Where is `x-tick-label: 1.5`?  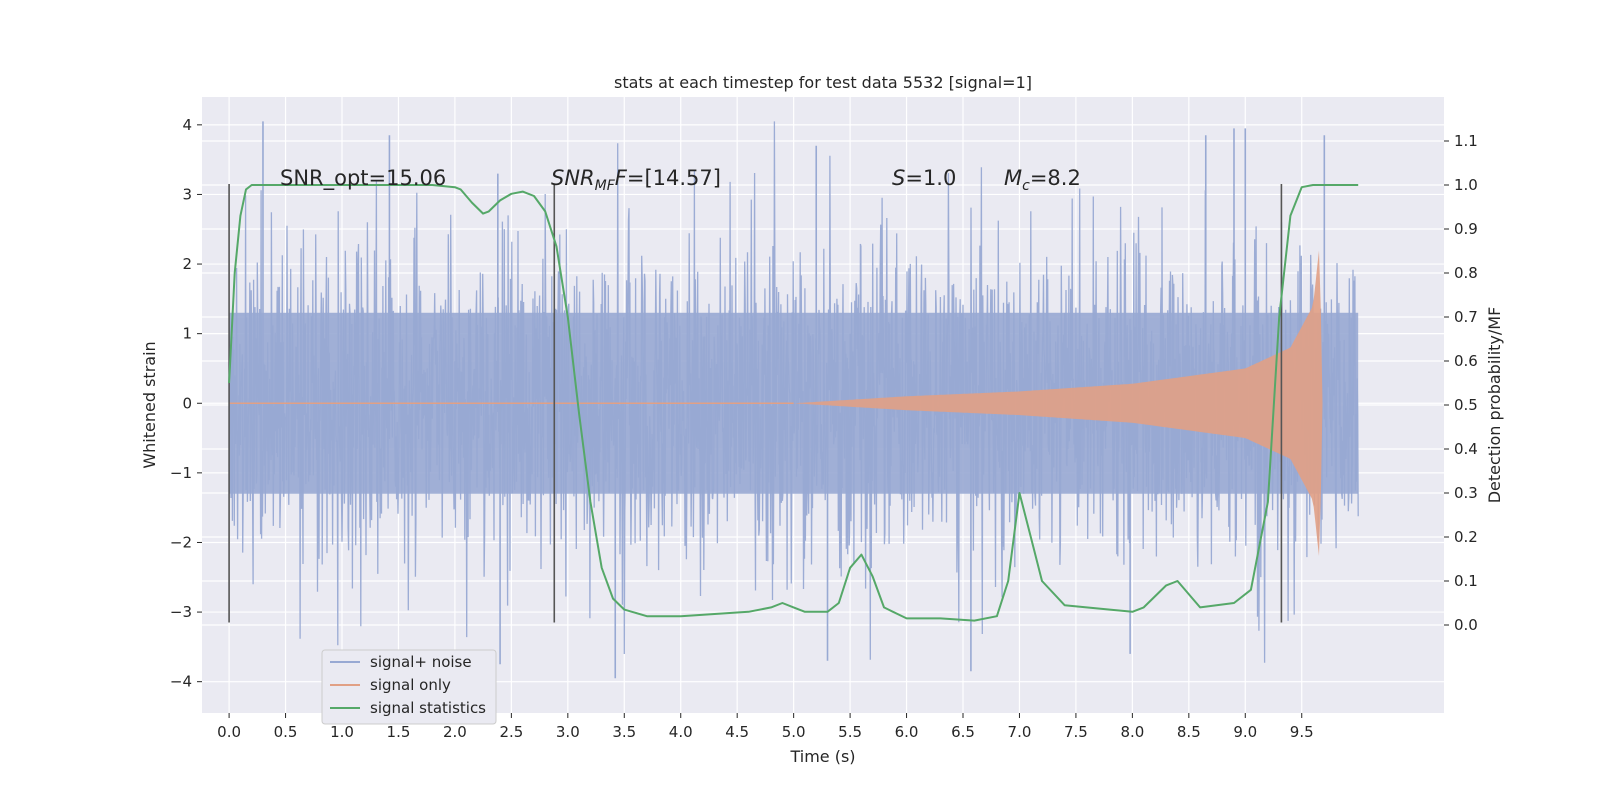 x-tick-label: 1.5 is located at coordinates (399, 732).